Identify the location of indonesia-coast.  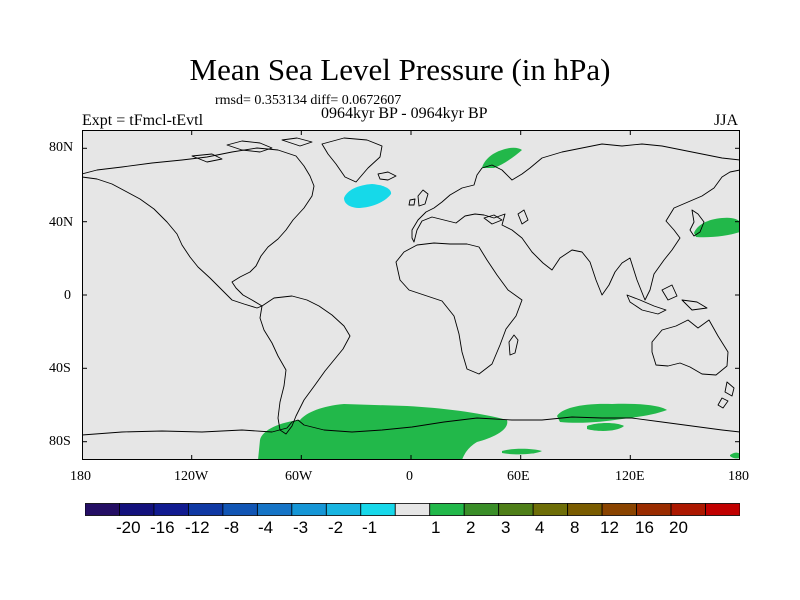
(667, 299).